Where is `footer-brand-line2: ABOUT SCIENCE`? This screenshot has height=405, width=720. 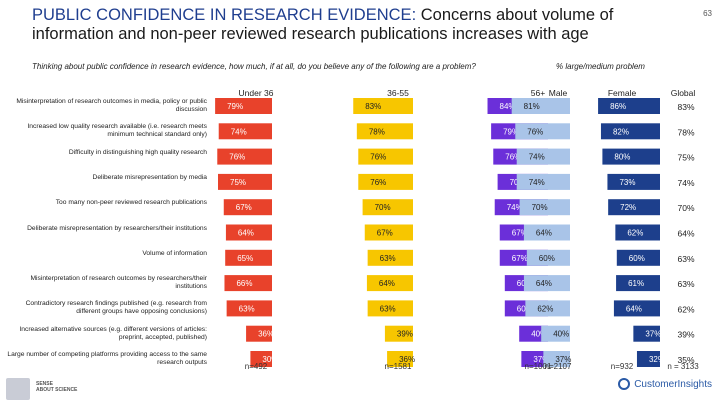
footer-brand-line2: ABOUT SCIENCE is located at coordinates (57, 390).